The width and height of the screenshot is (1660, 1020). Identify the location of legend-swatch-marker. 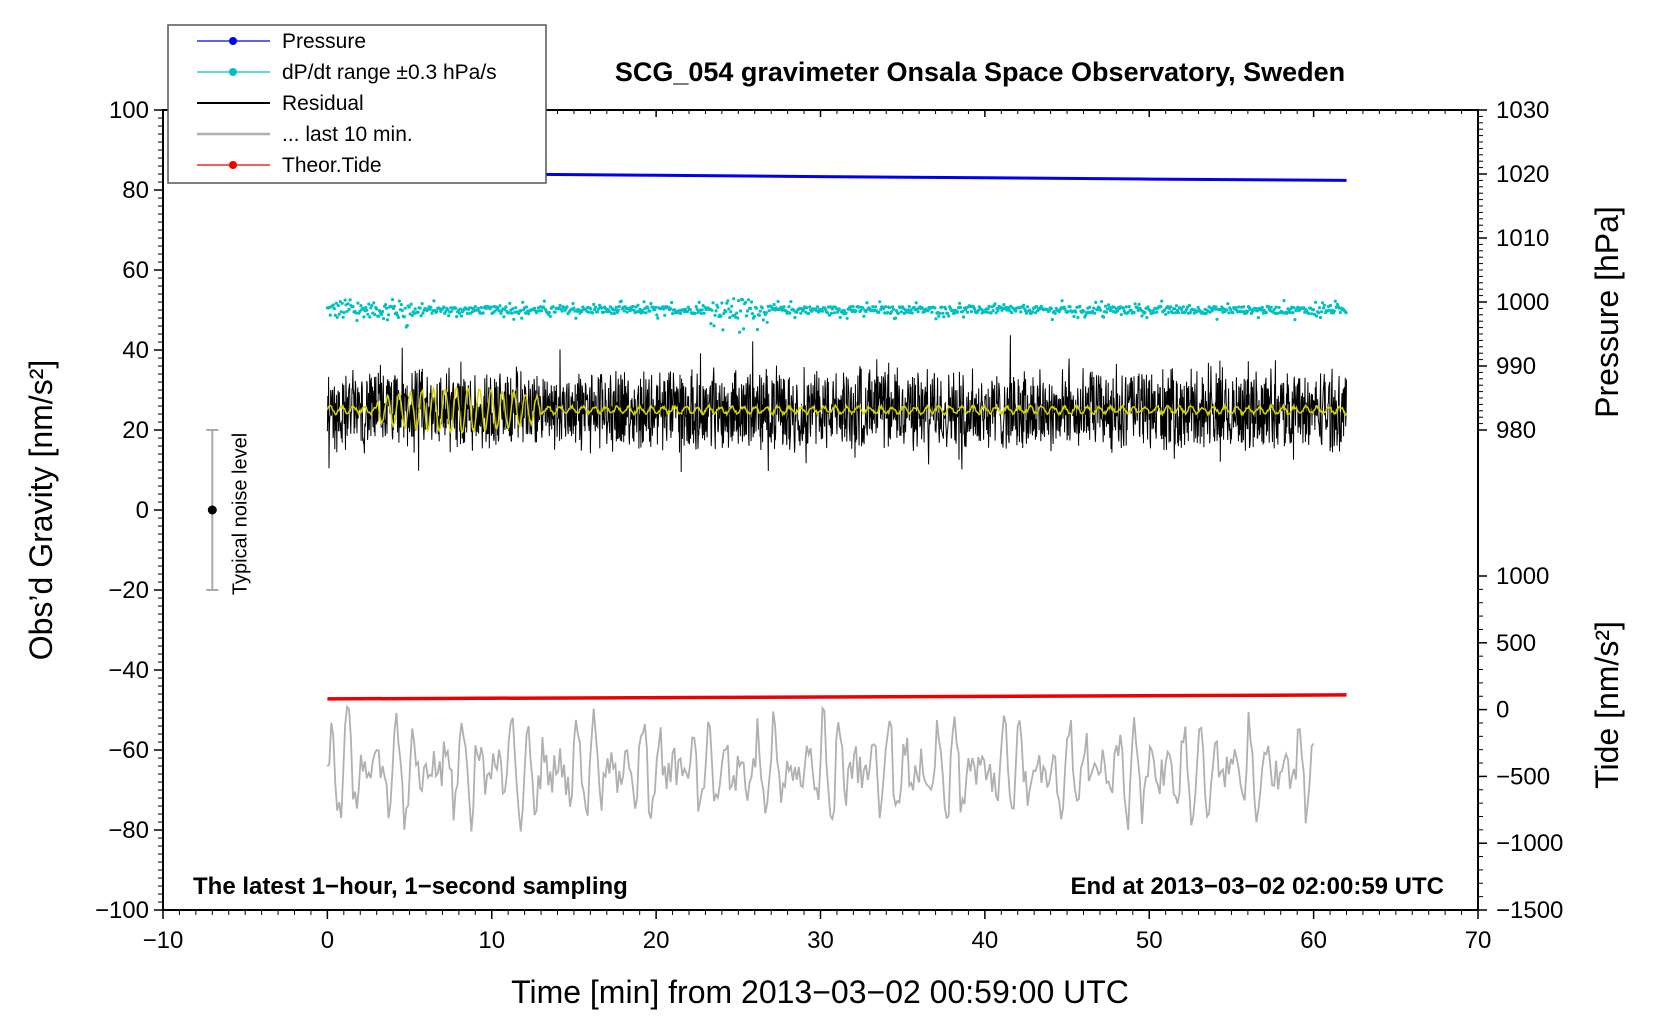
(233, 41).